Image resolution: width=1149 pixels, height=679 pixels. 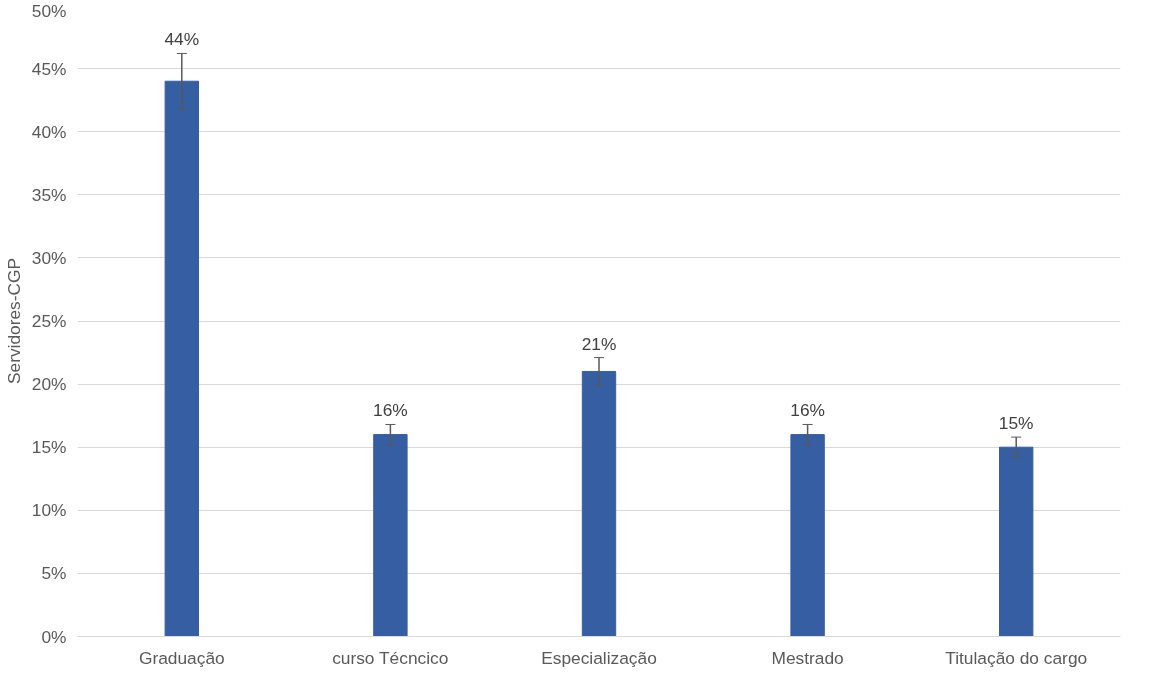 I want to click on y-tick-label: 45%, so click(x=49, y=68).